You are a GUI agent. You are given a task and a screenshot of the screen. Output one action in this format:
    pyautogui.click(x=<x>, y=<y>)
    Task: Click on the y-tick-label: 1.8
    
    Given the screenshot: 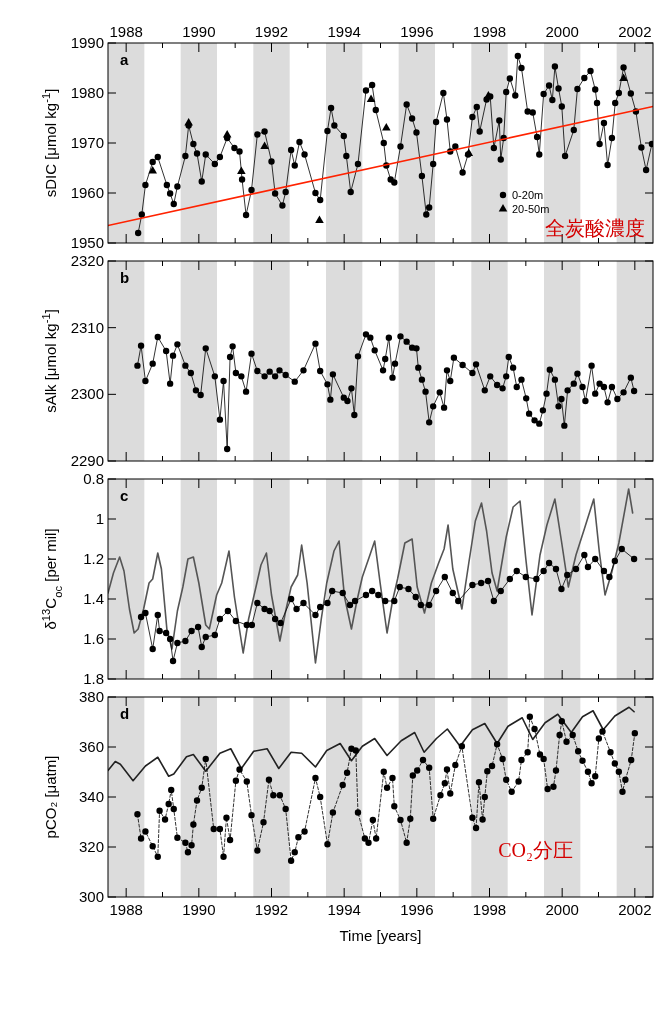 What is the action you would take?
    pyautogui.click(x=93, y=678)
    